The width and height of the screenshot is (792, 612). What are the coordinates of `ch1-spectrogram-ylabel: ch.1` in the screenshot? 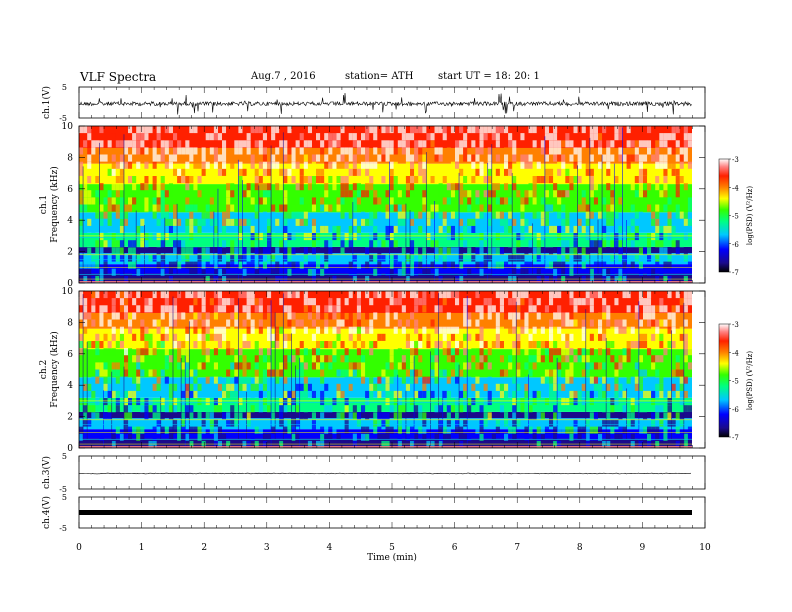 It's located at (44, 204).